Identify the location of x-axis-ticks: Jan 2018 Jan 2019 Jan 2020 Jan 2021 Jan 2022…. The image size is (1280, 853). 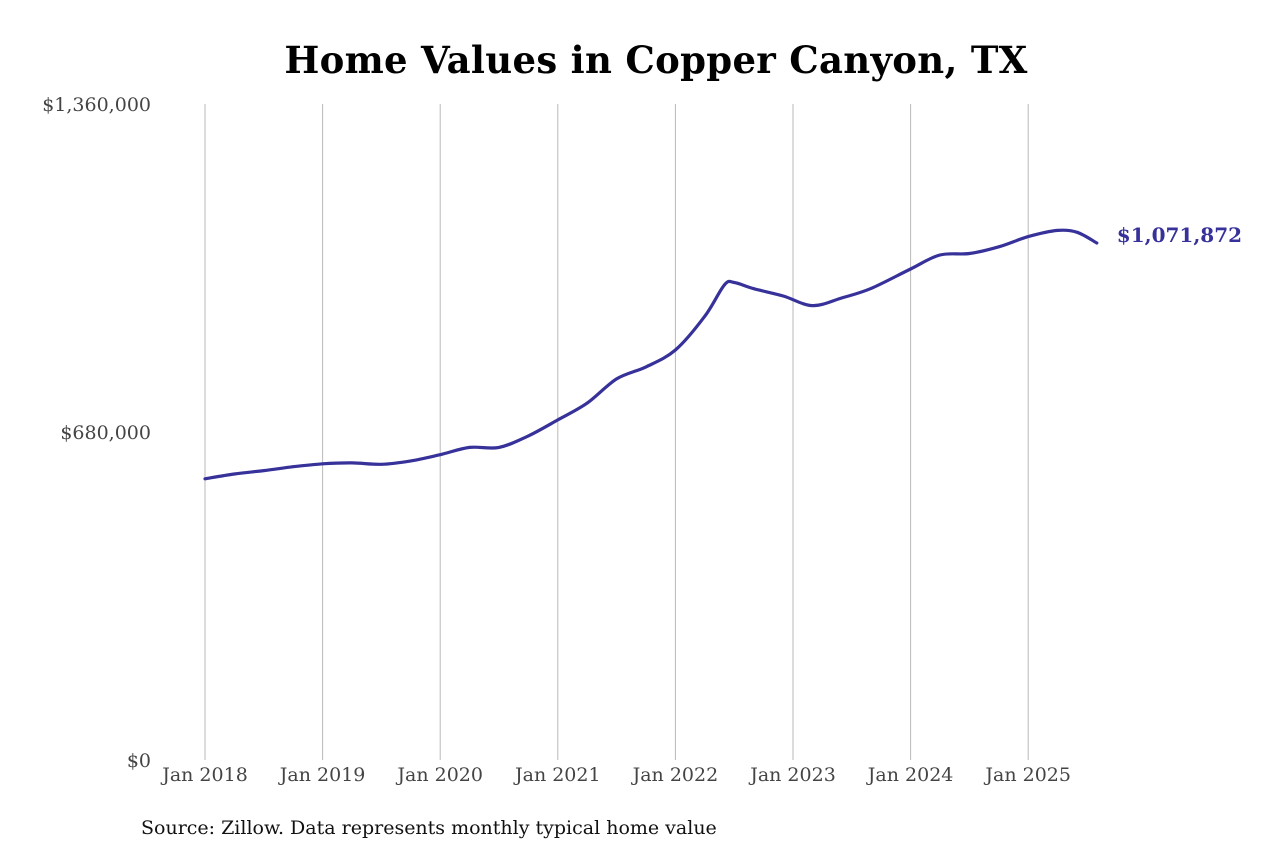
(615, 775).